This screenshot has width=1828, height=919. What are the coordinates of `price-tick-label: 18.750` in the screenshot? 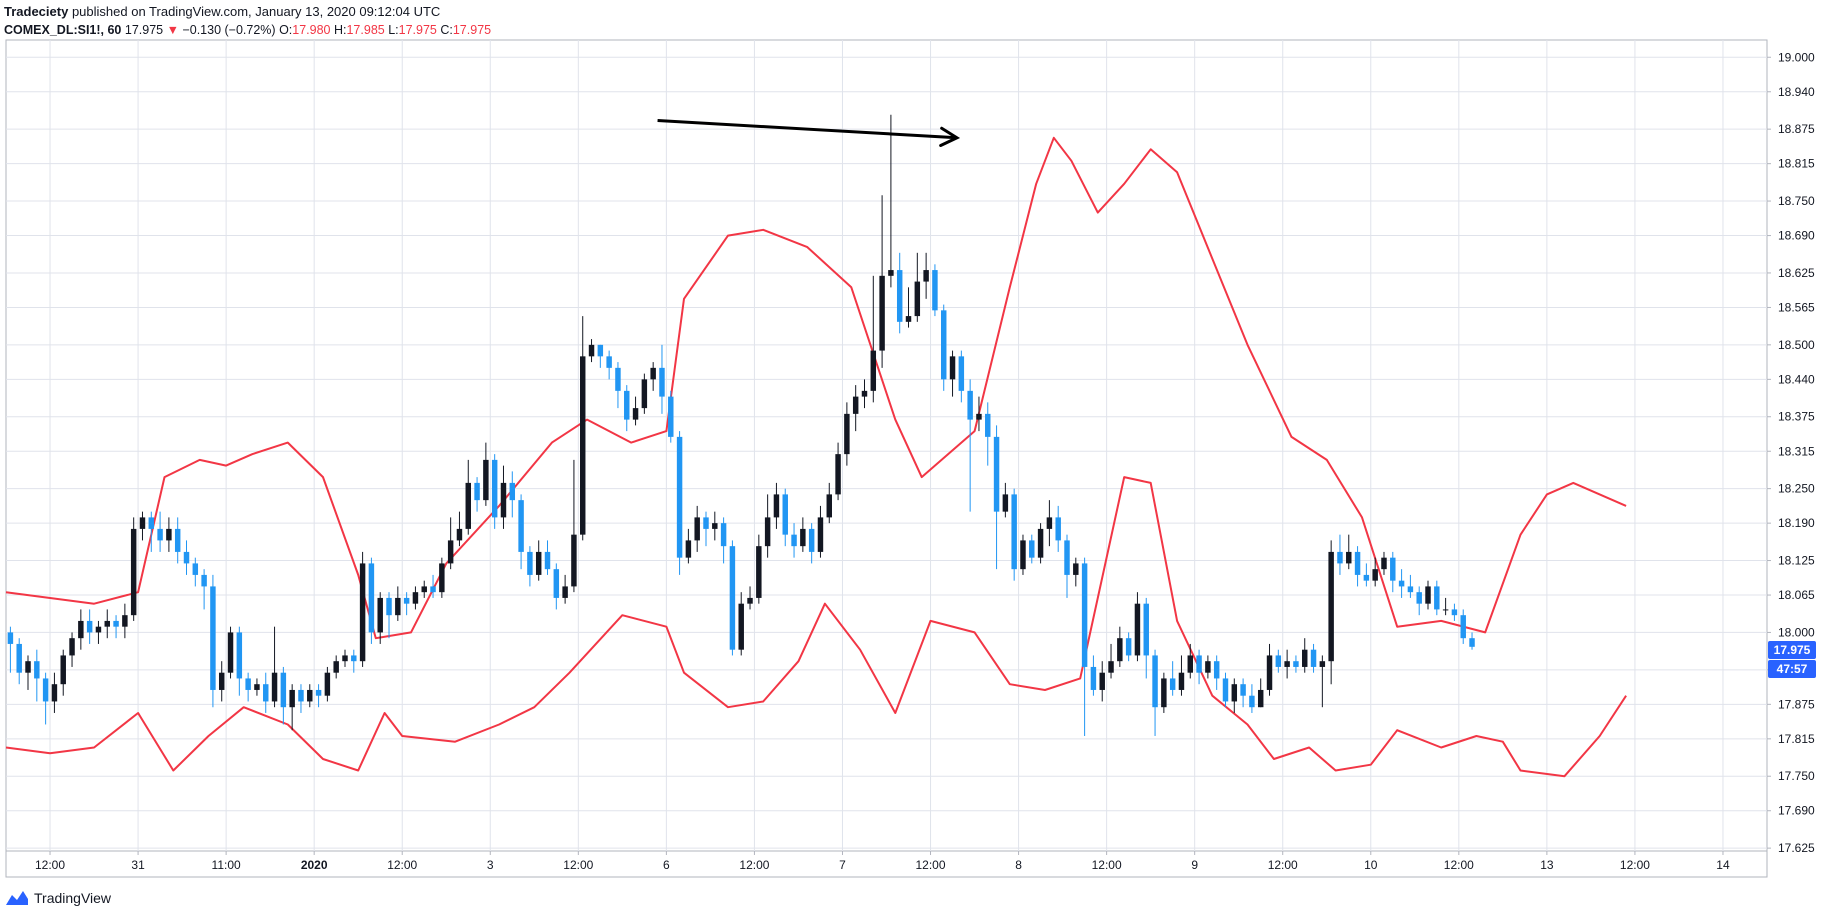 It's located at (1796, 201).